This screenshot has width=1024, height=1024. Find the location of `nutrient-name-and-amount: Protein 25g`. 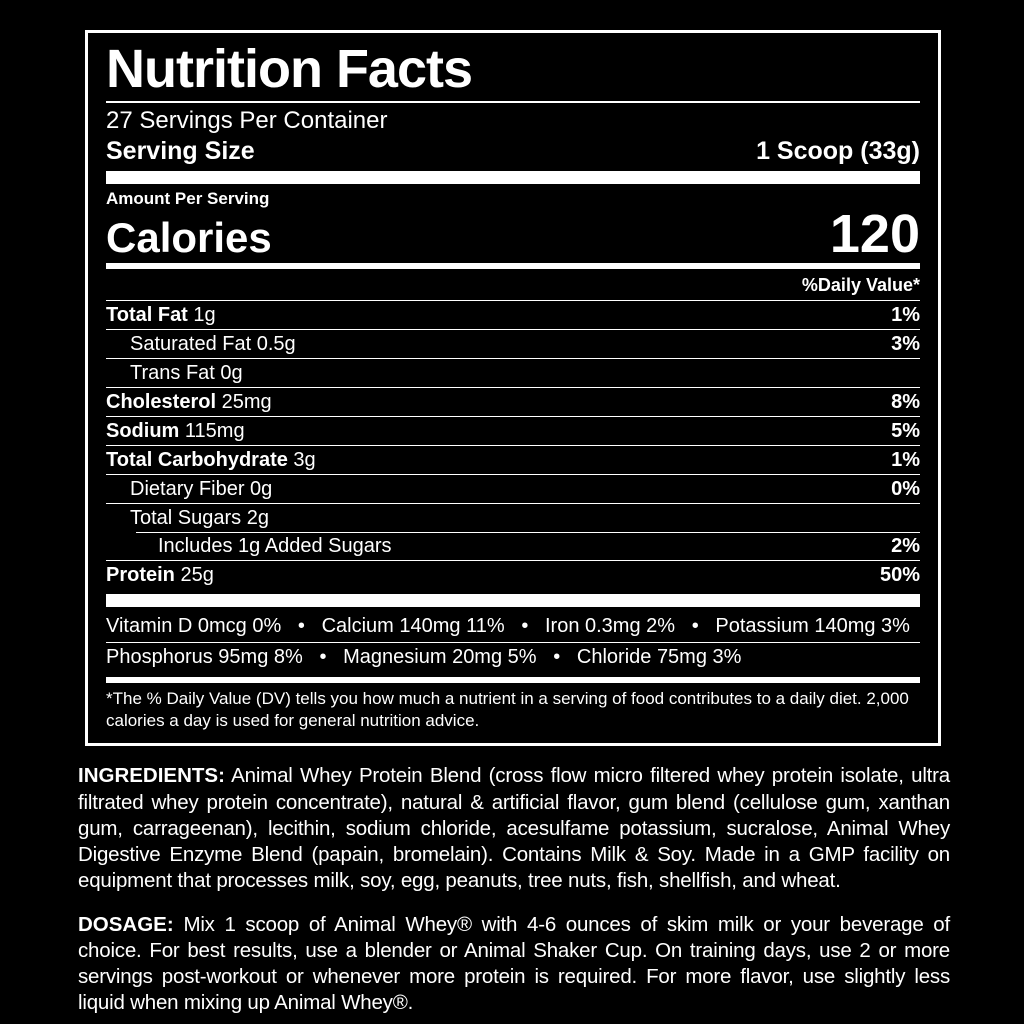

nutrient-name-and-amount: Protein 25g is located at coordinates (160, 575).